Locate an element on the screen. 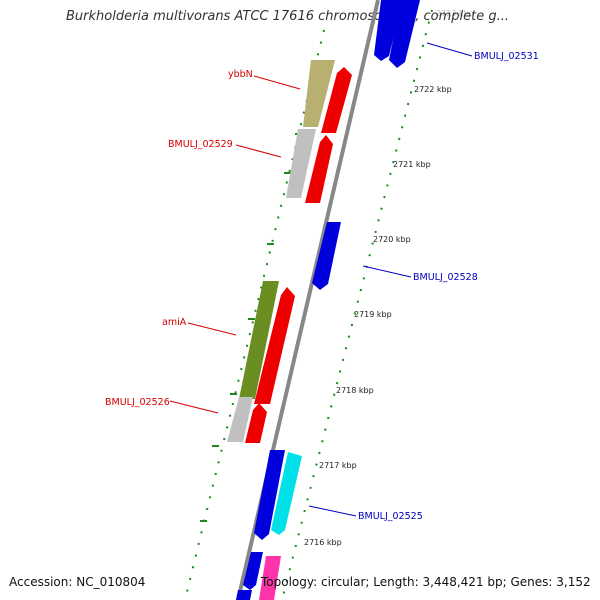  gene-ybbn is located at coordinates (319, 93).